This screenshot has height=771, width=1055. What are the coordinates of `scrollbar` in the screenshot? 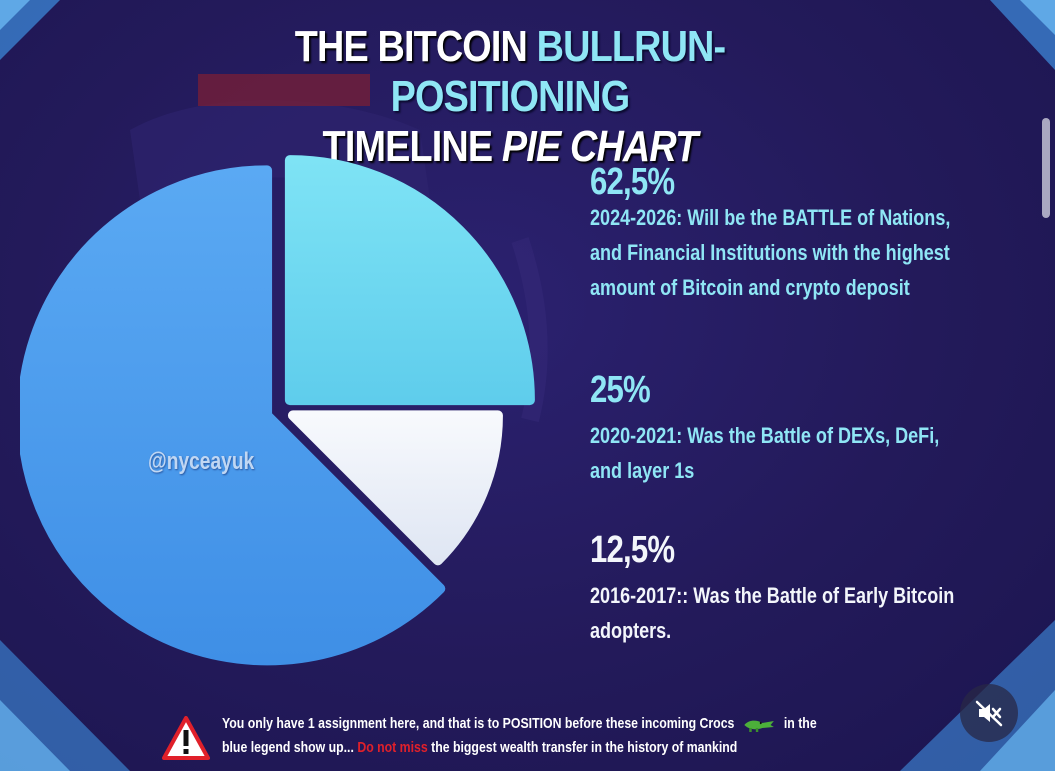 It's located at (1046, 168).